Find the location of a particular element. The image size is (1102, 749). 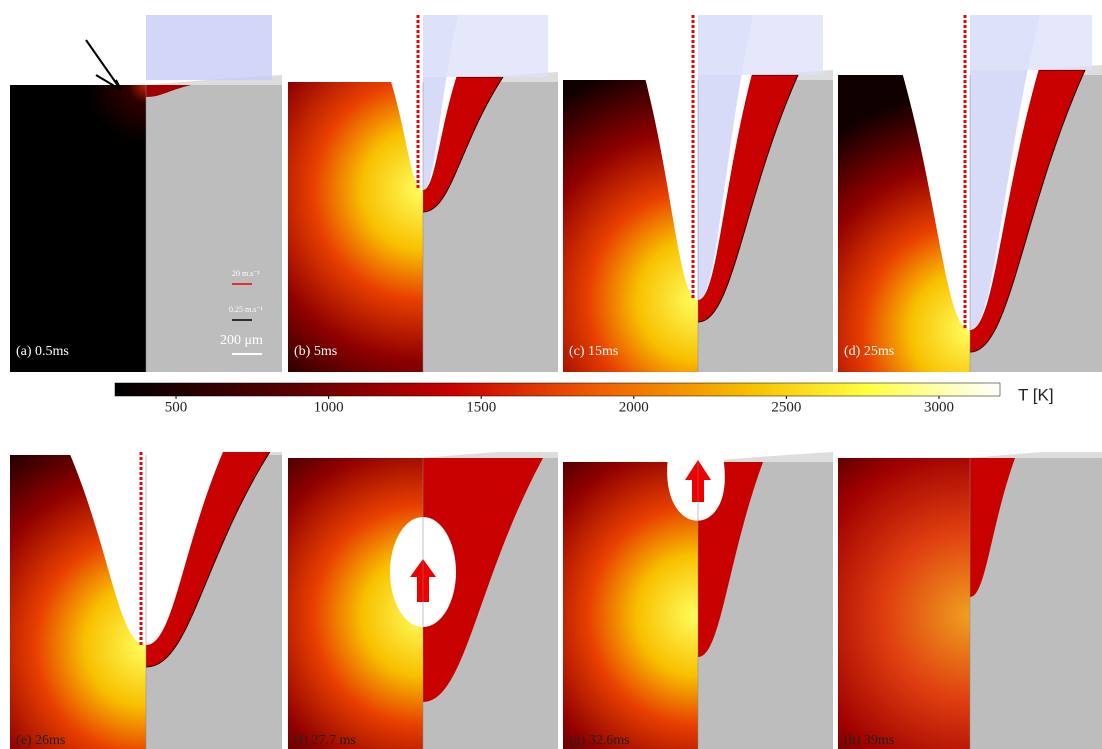

colorbar-tick-label: 2000 is located at coordinates (634, 407).